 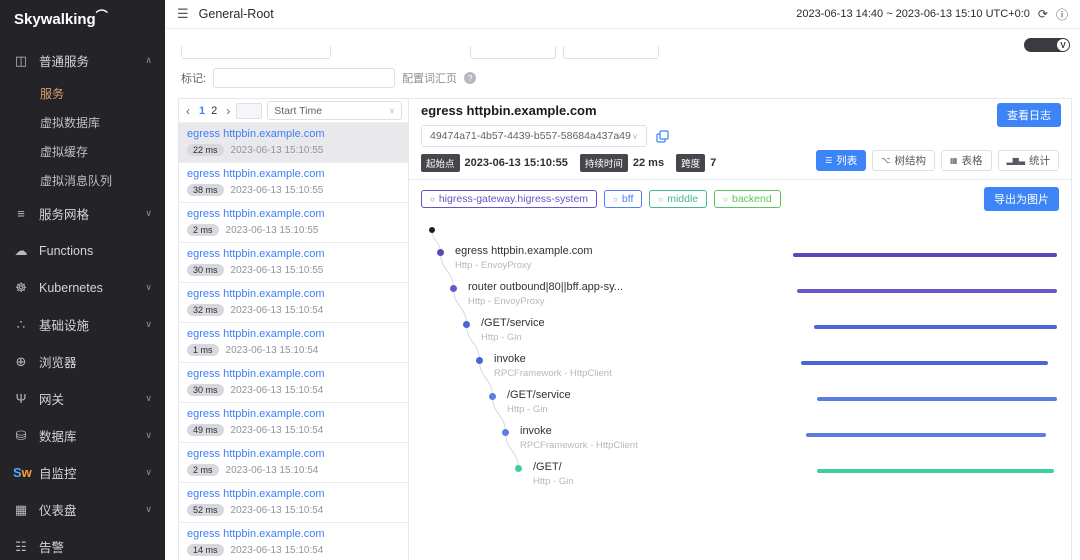 I want to click on refresh-icon: ⟳, so click(x=1042, y=14).